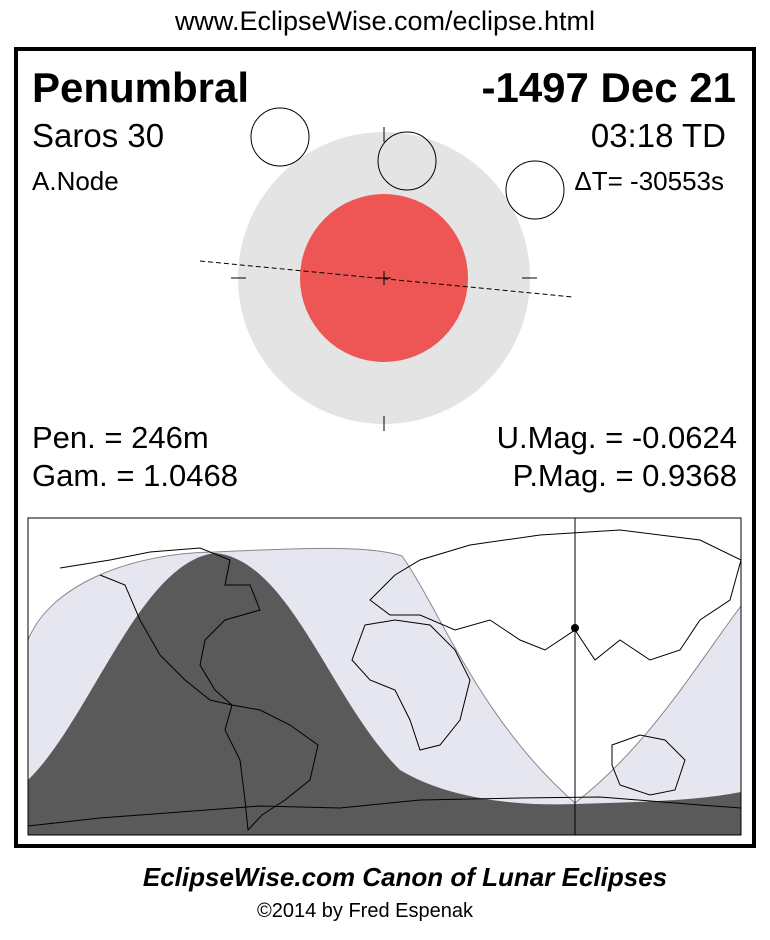 The image size is (770, 940). Describe the element at coordinates (658, 135) in the screenshot. I see `eclipse-time: 03:18 TD` at that location.